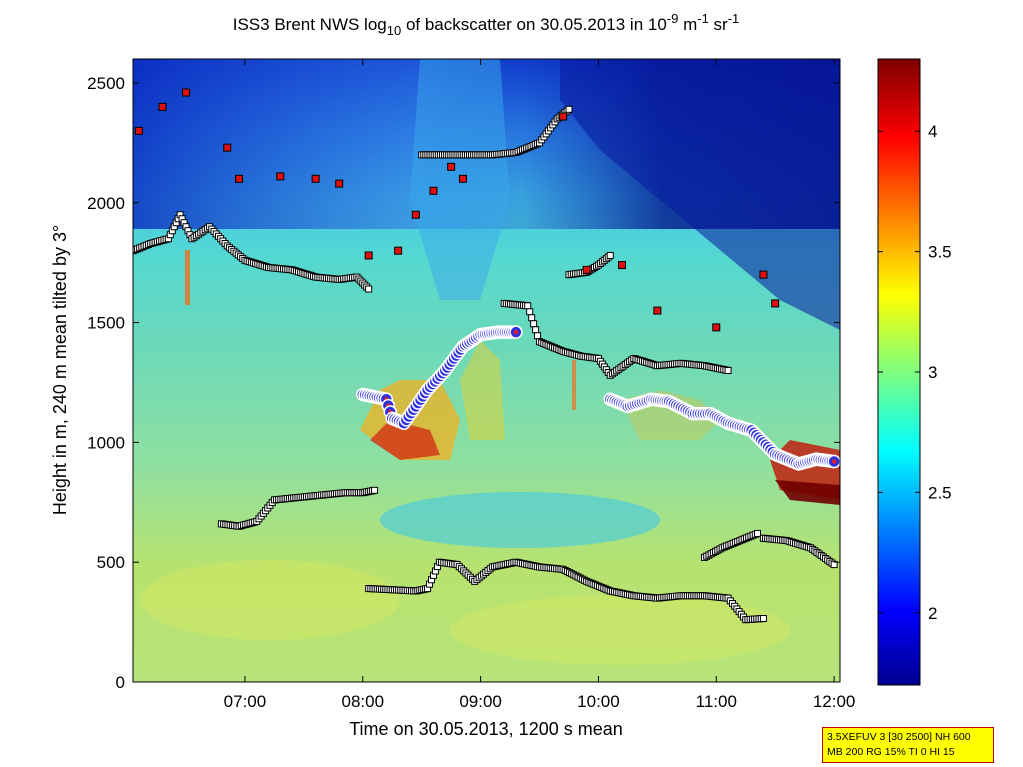 The image size is (1023, 767). Describe the element at coordinates (598, 701) in the screenshot. I see `x-tick-label: 10:00` at that location.